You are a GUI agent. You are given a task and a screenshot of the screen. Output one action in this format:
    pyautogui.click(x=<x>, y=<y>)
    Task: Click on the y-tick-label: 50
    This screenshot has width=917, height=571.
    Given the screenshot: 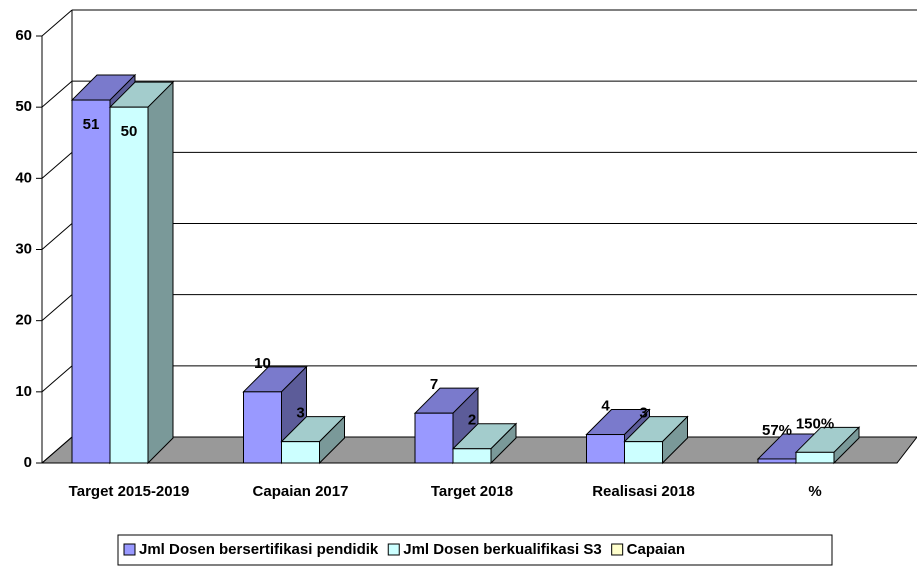 What is the action you would take?
    pyautogui.click(x=23, y=106)
    